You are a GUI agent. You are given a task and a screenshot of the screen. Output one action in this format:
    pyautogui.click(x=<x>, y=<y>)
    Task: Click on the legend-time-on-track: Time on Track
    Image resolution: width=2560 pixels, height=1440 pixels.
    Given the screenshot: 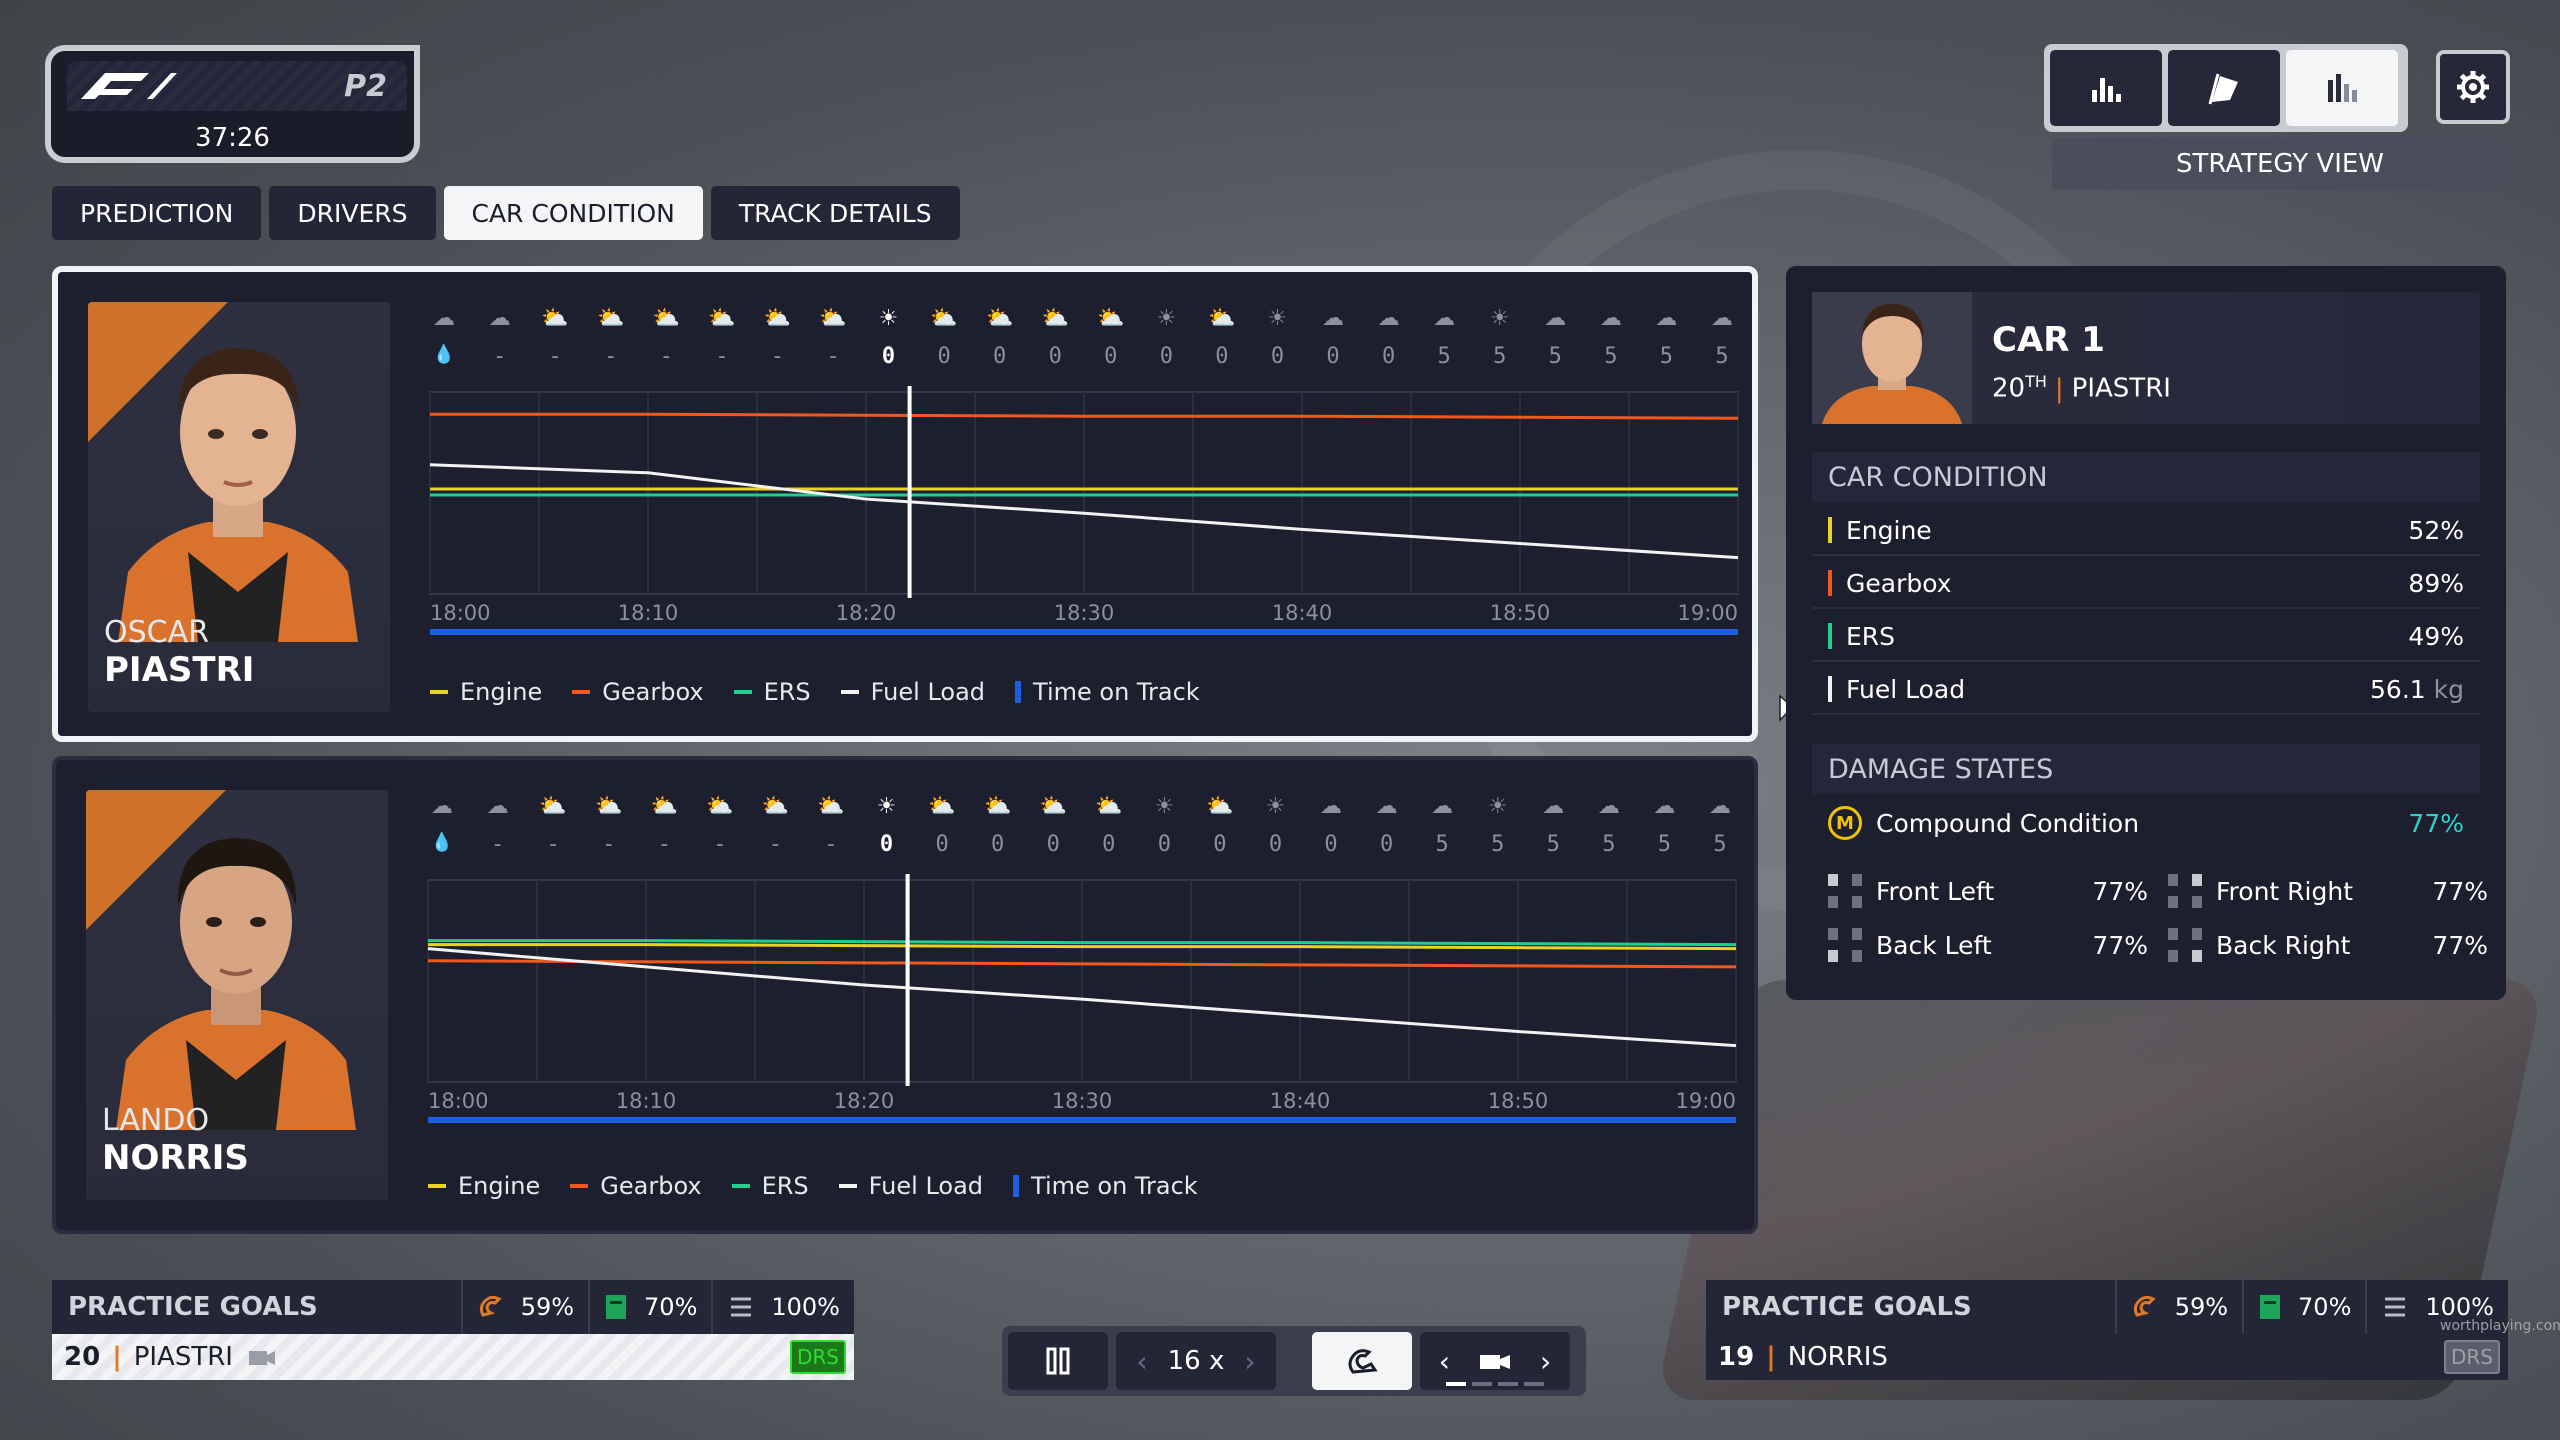 What is the action you would take?
    pyautogui.click(x=1107, y=692)
    